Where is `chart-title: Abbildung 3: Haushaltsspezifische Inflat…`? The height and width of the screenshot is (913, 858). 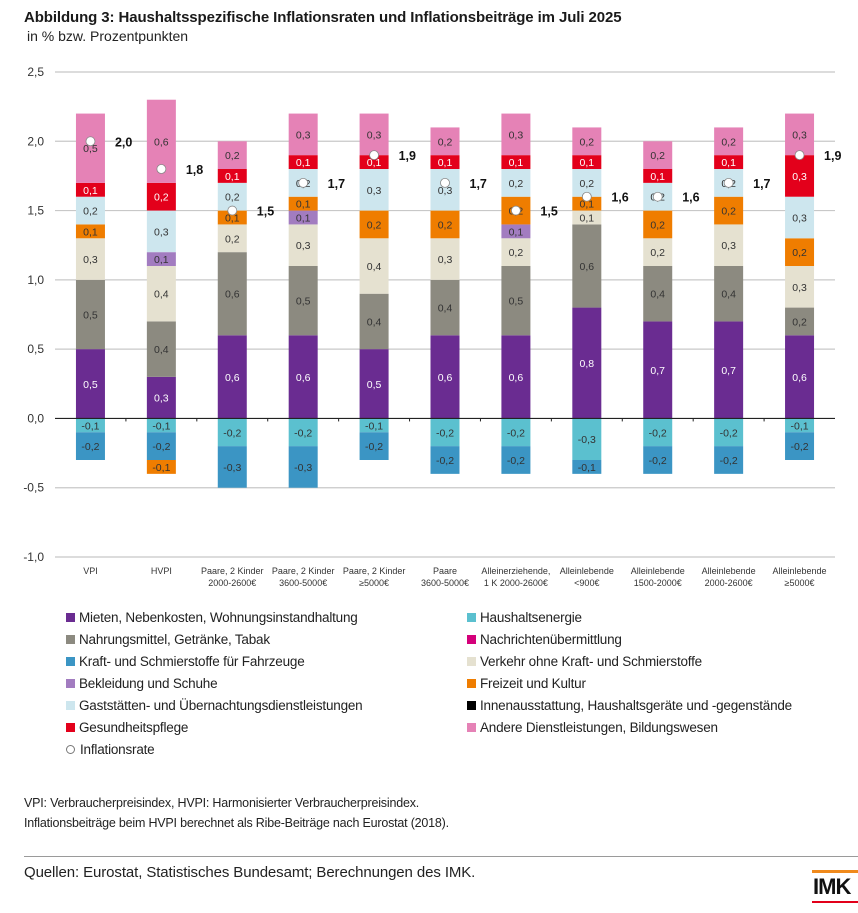
chart-title: Abbildung 3: Haushaltsspezifische Inflat… is located at coordinates (323, 17).